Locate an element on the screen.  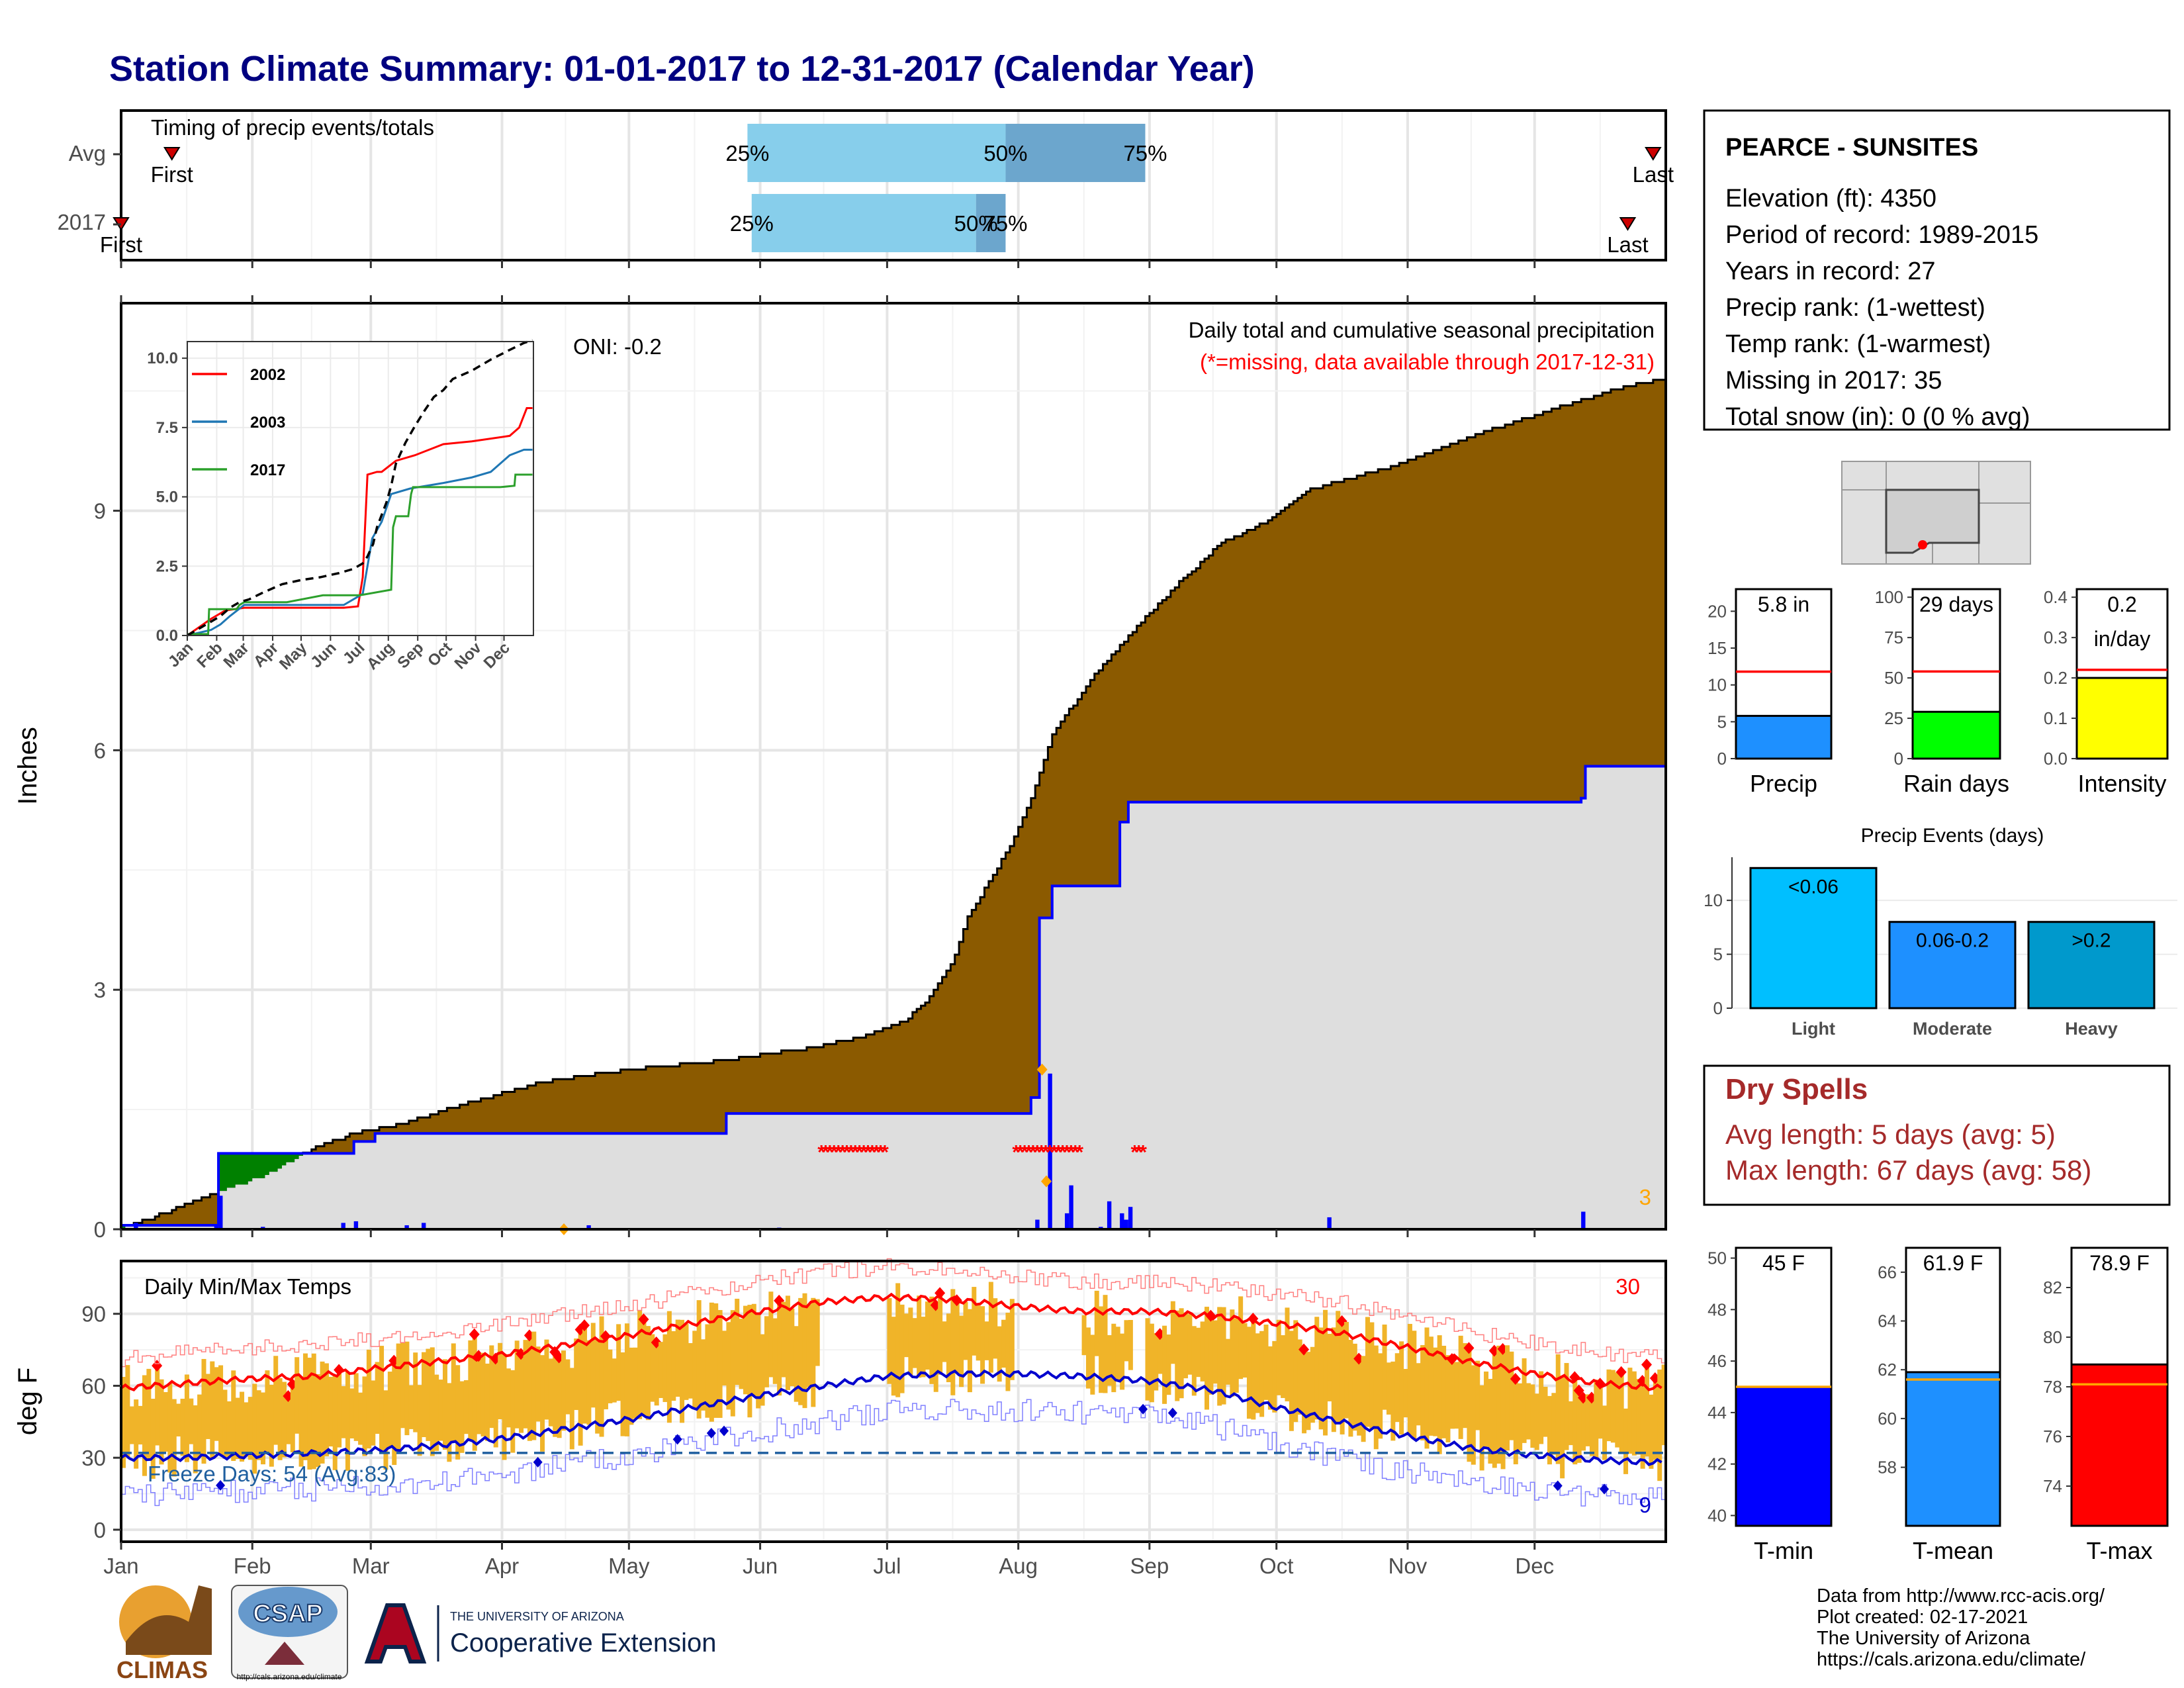
mini-bar-name: Precip is located at coordinates (1783, 783).